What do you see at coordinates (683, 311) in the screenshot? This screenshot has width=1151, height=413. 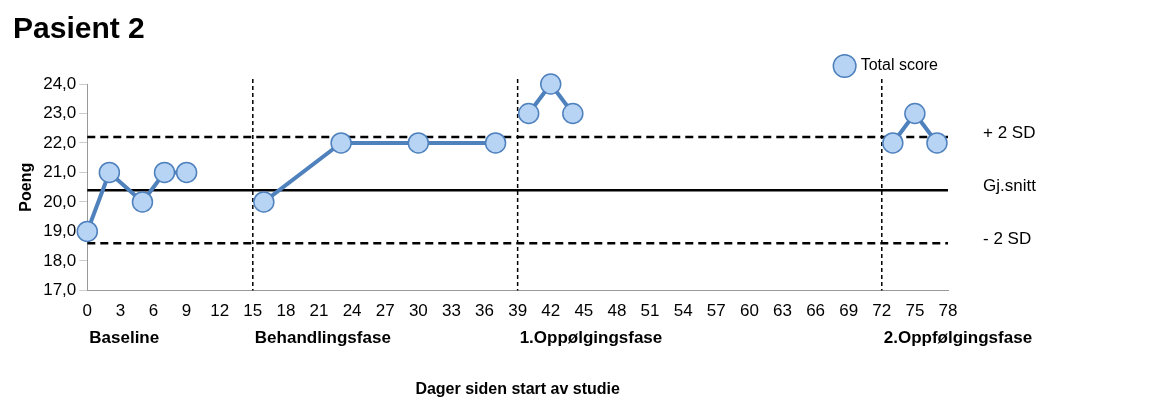 I see `x-tick-label: 54` at bounding box center [683, 311].